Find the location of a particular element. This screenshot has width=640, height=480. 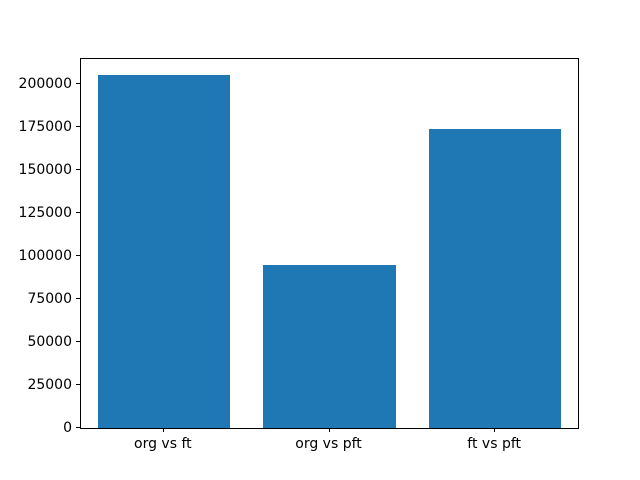

y-tick-label: 100000 is located at coordinates (45, 255).